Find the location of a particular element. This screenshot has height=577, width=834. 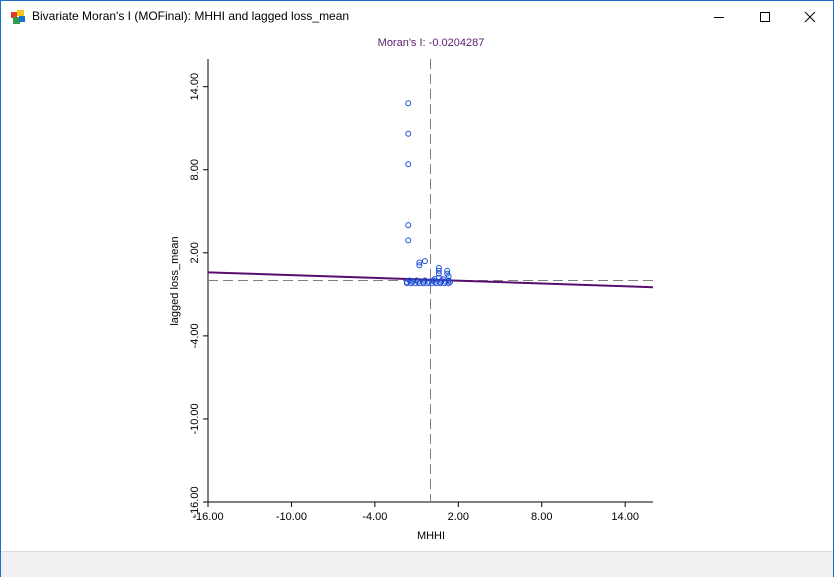

morans-i-title: Moran's I: -0.0204287 is located at coordinates (431, 43).